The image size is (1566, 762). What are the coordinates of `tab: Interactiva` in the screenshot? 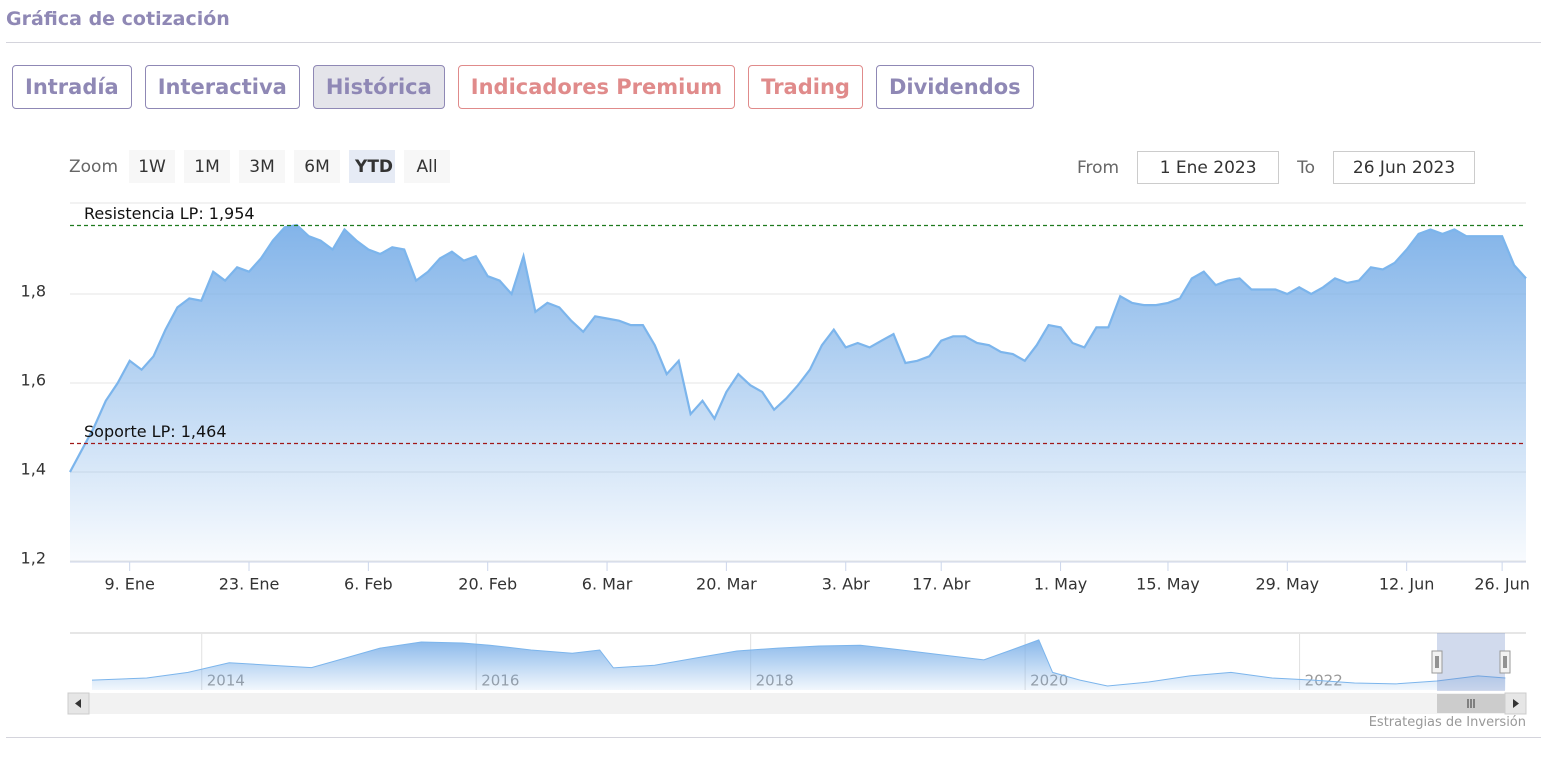 It's located at (222, 87).